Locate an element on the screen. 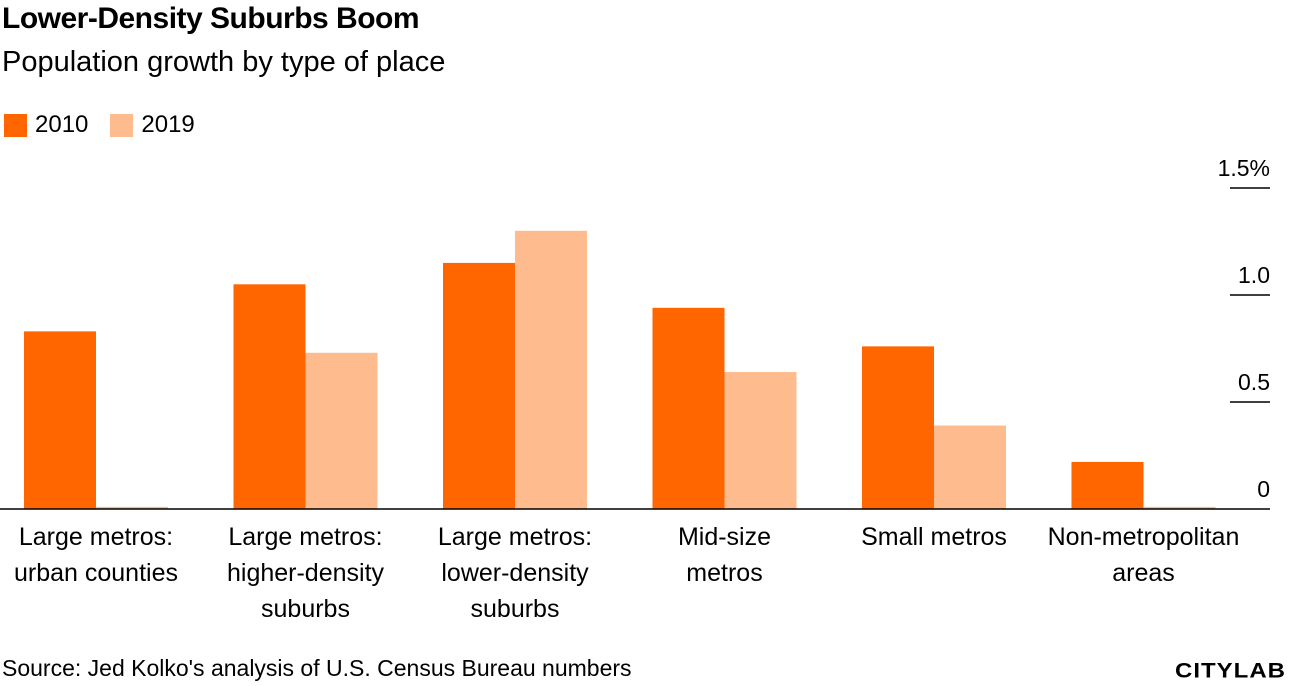 The width and height of the screenshot is (1296, 686). category-label: Small metros is located at coordinates (934, 537).